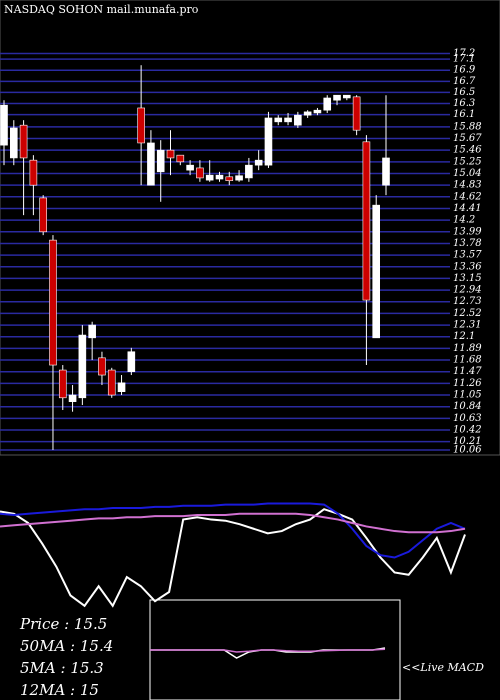  I want to click on chart-title: NASDAQ SOHON mail.munafa.pro, so click(101, 9).